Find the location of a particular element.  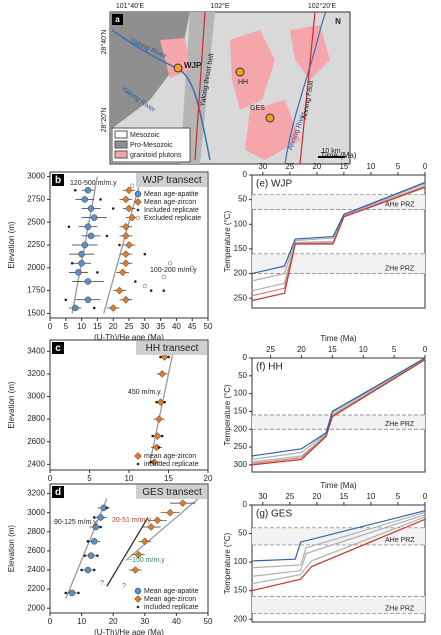

y-tick-label: 2000 is located at coordinates (36, 267).